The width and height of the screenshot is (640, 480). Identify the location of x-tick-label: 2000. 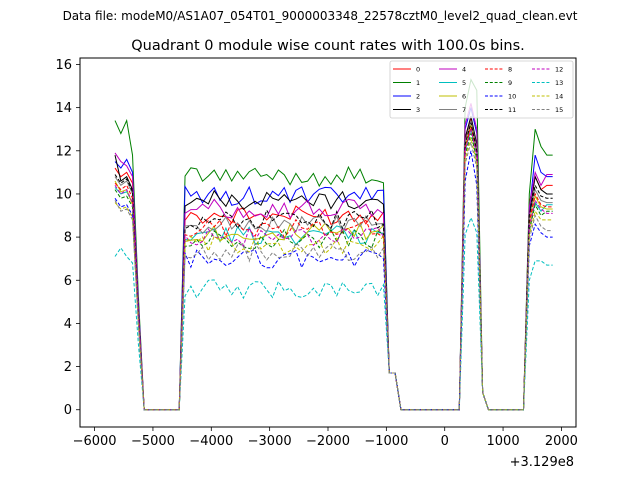
(561, 441).